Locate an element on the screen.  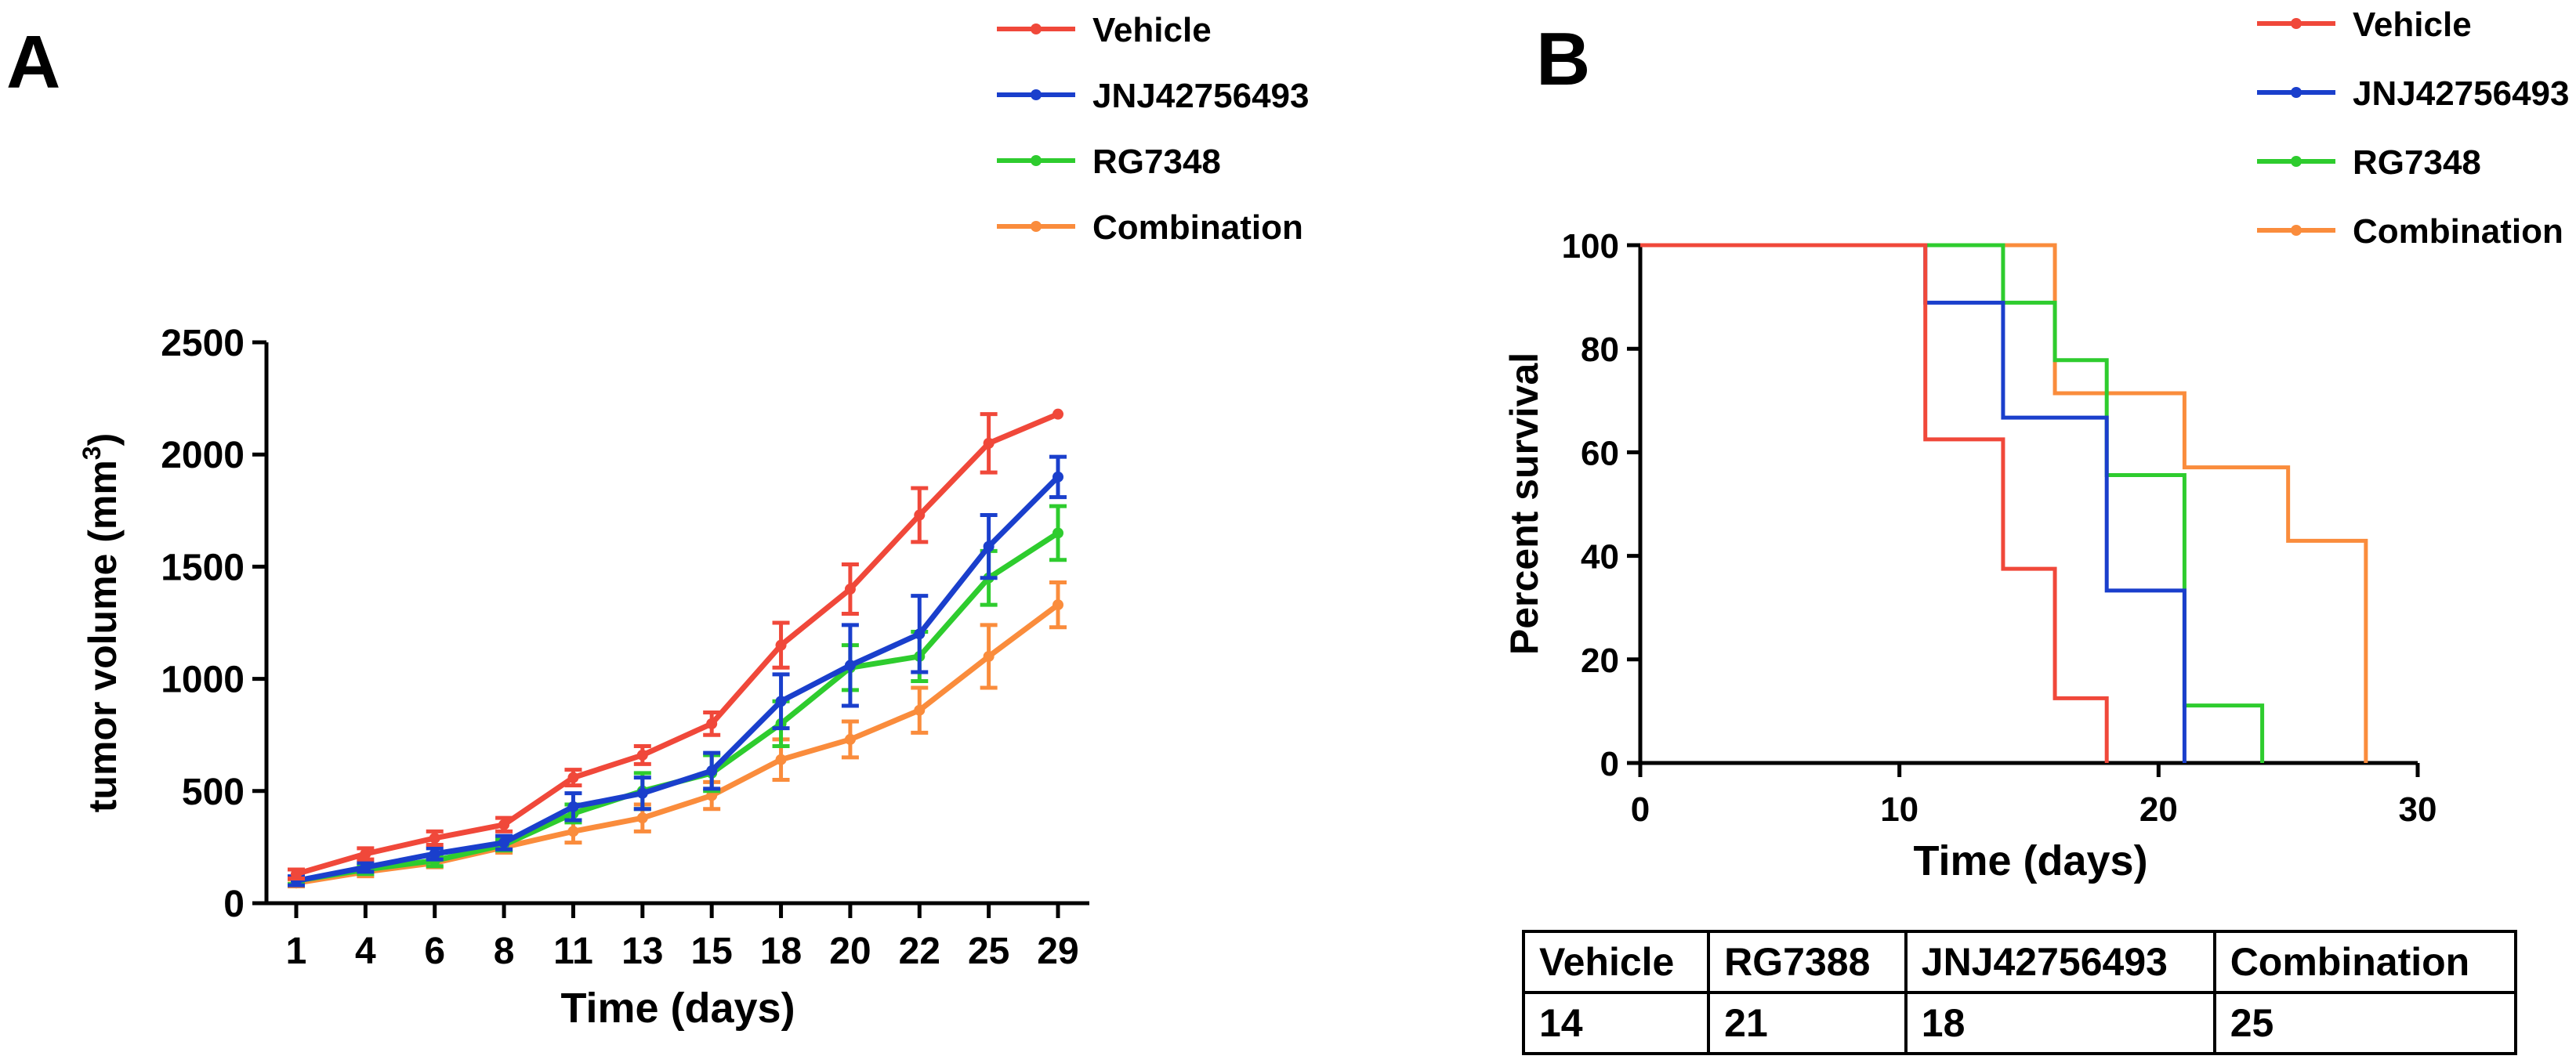
tumor-volume-y-tick-label: 2500 is located at coordinates (203, 343).